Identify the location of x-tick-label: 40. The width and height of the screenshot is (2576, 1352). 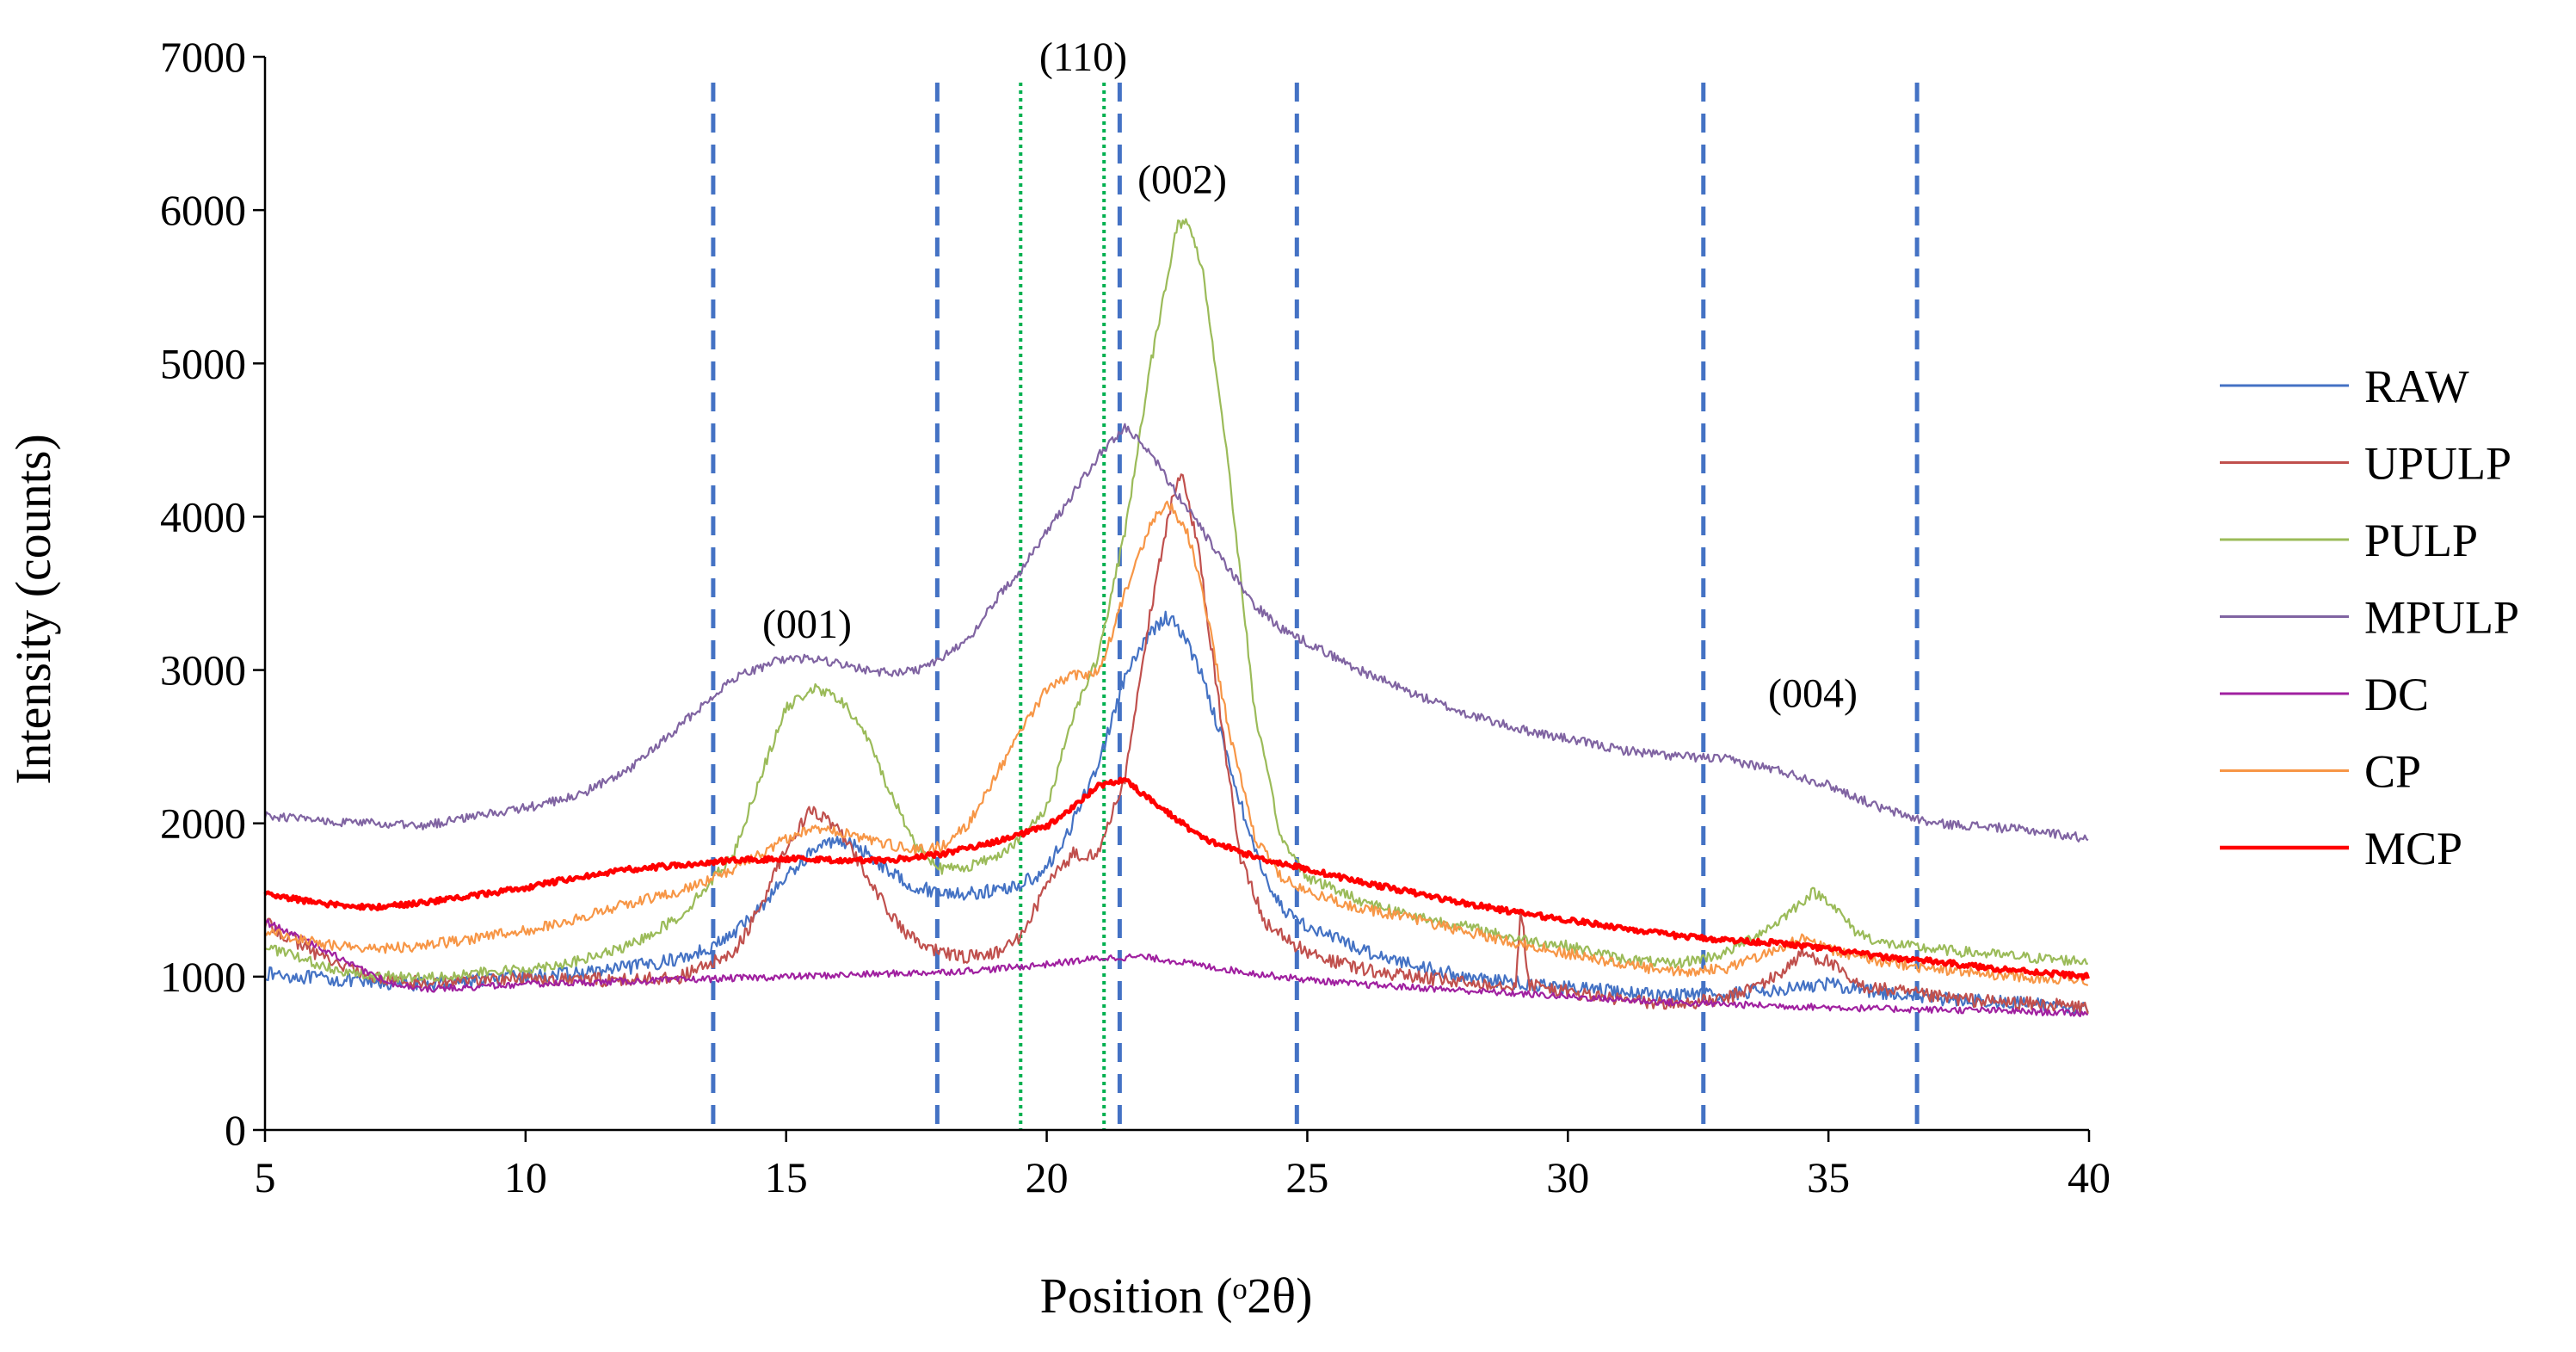
(2089, 1177).